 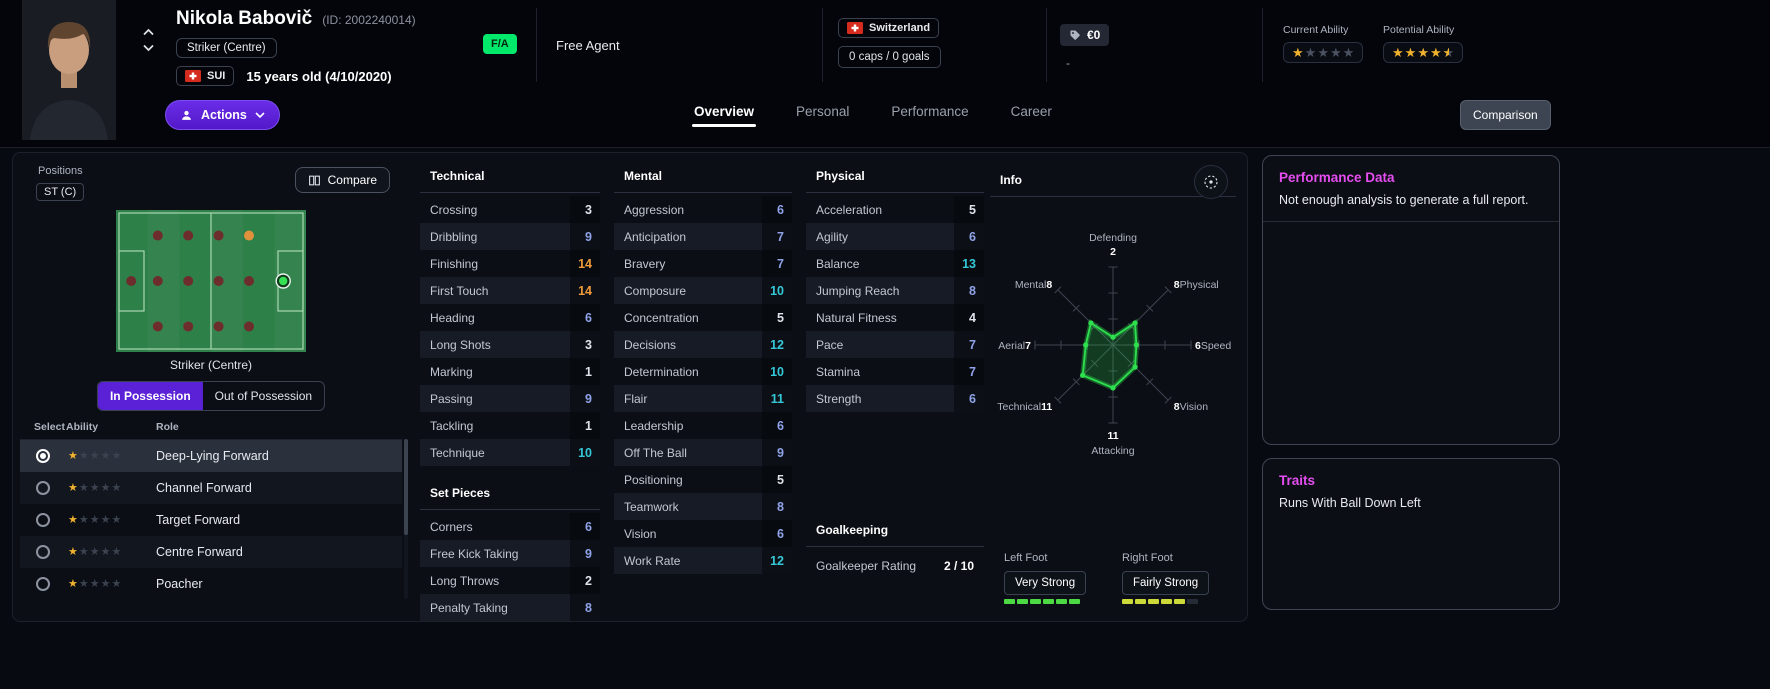 What do you see at coordinates (510, 236) in the screenshot?
I see `attribute-row: Dribbling 9` at bounding box center [510, 236].